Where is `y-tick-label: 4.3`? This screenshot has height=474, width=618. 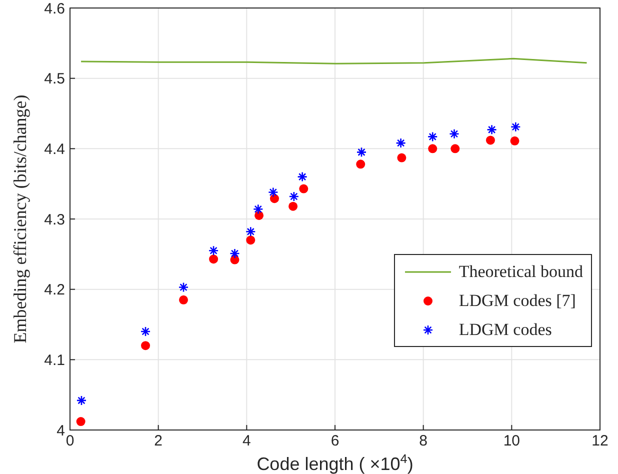
y-tick-label: 4.3 is located at coordinates (54, 219).